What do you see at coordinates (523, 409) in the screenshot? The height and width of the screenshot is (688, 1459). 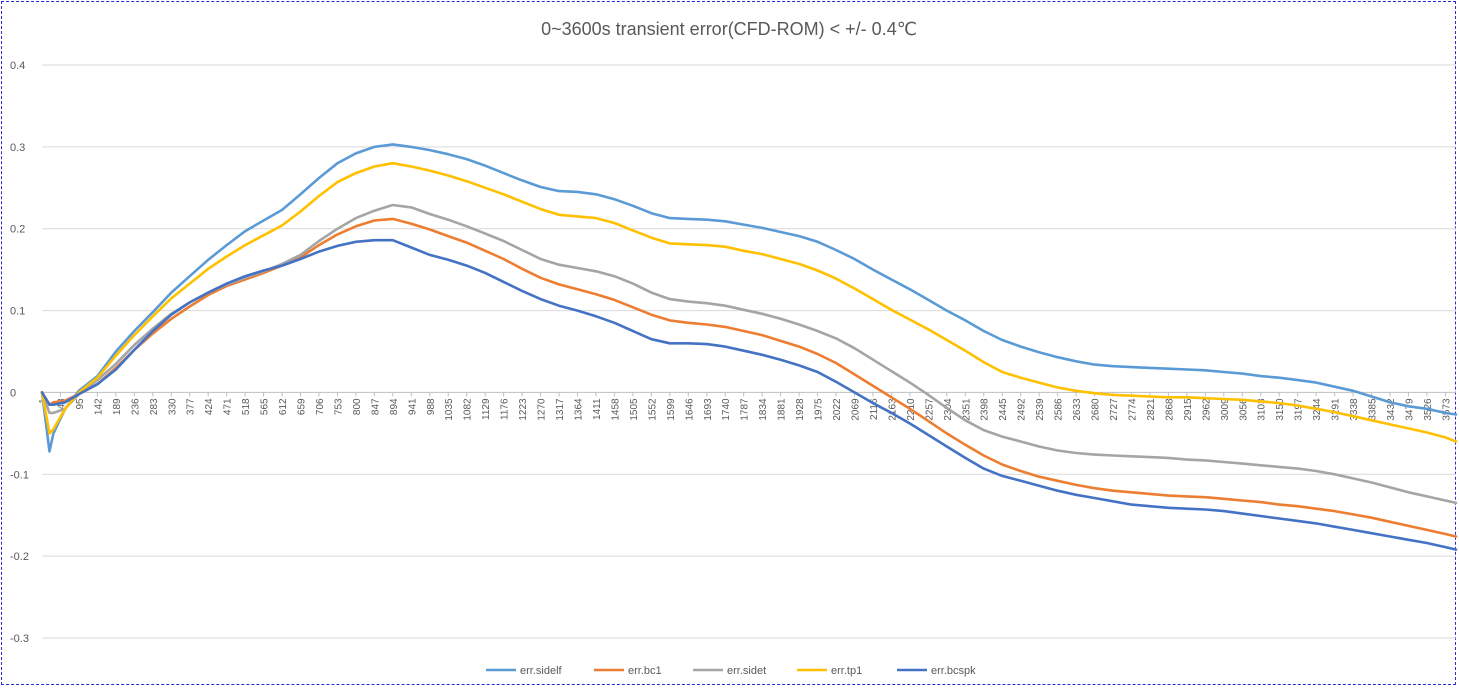 I see `x-tick-label: 1223` at bounding box center [523, 409].